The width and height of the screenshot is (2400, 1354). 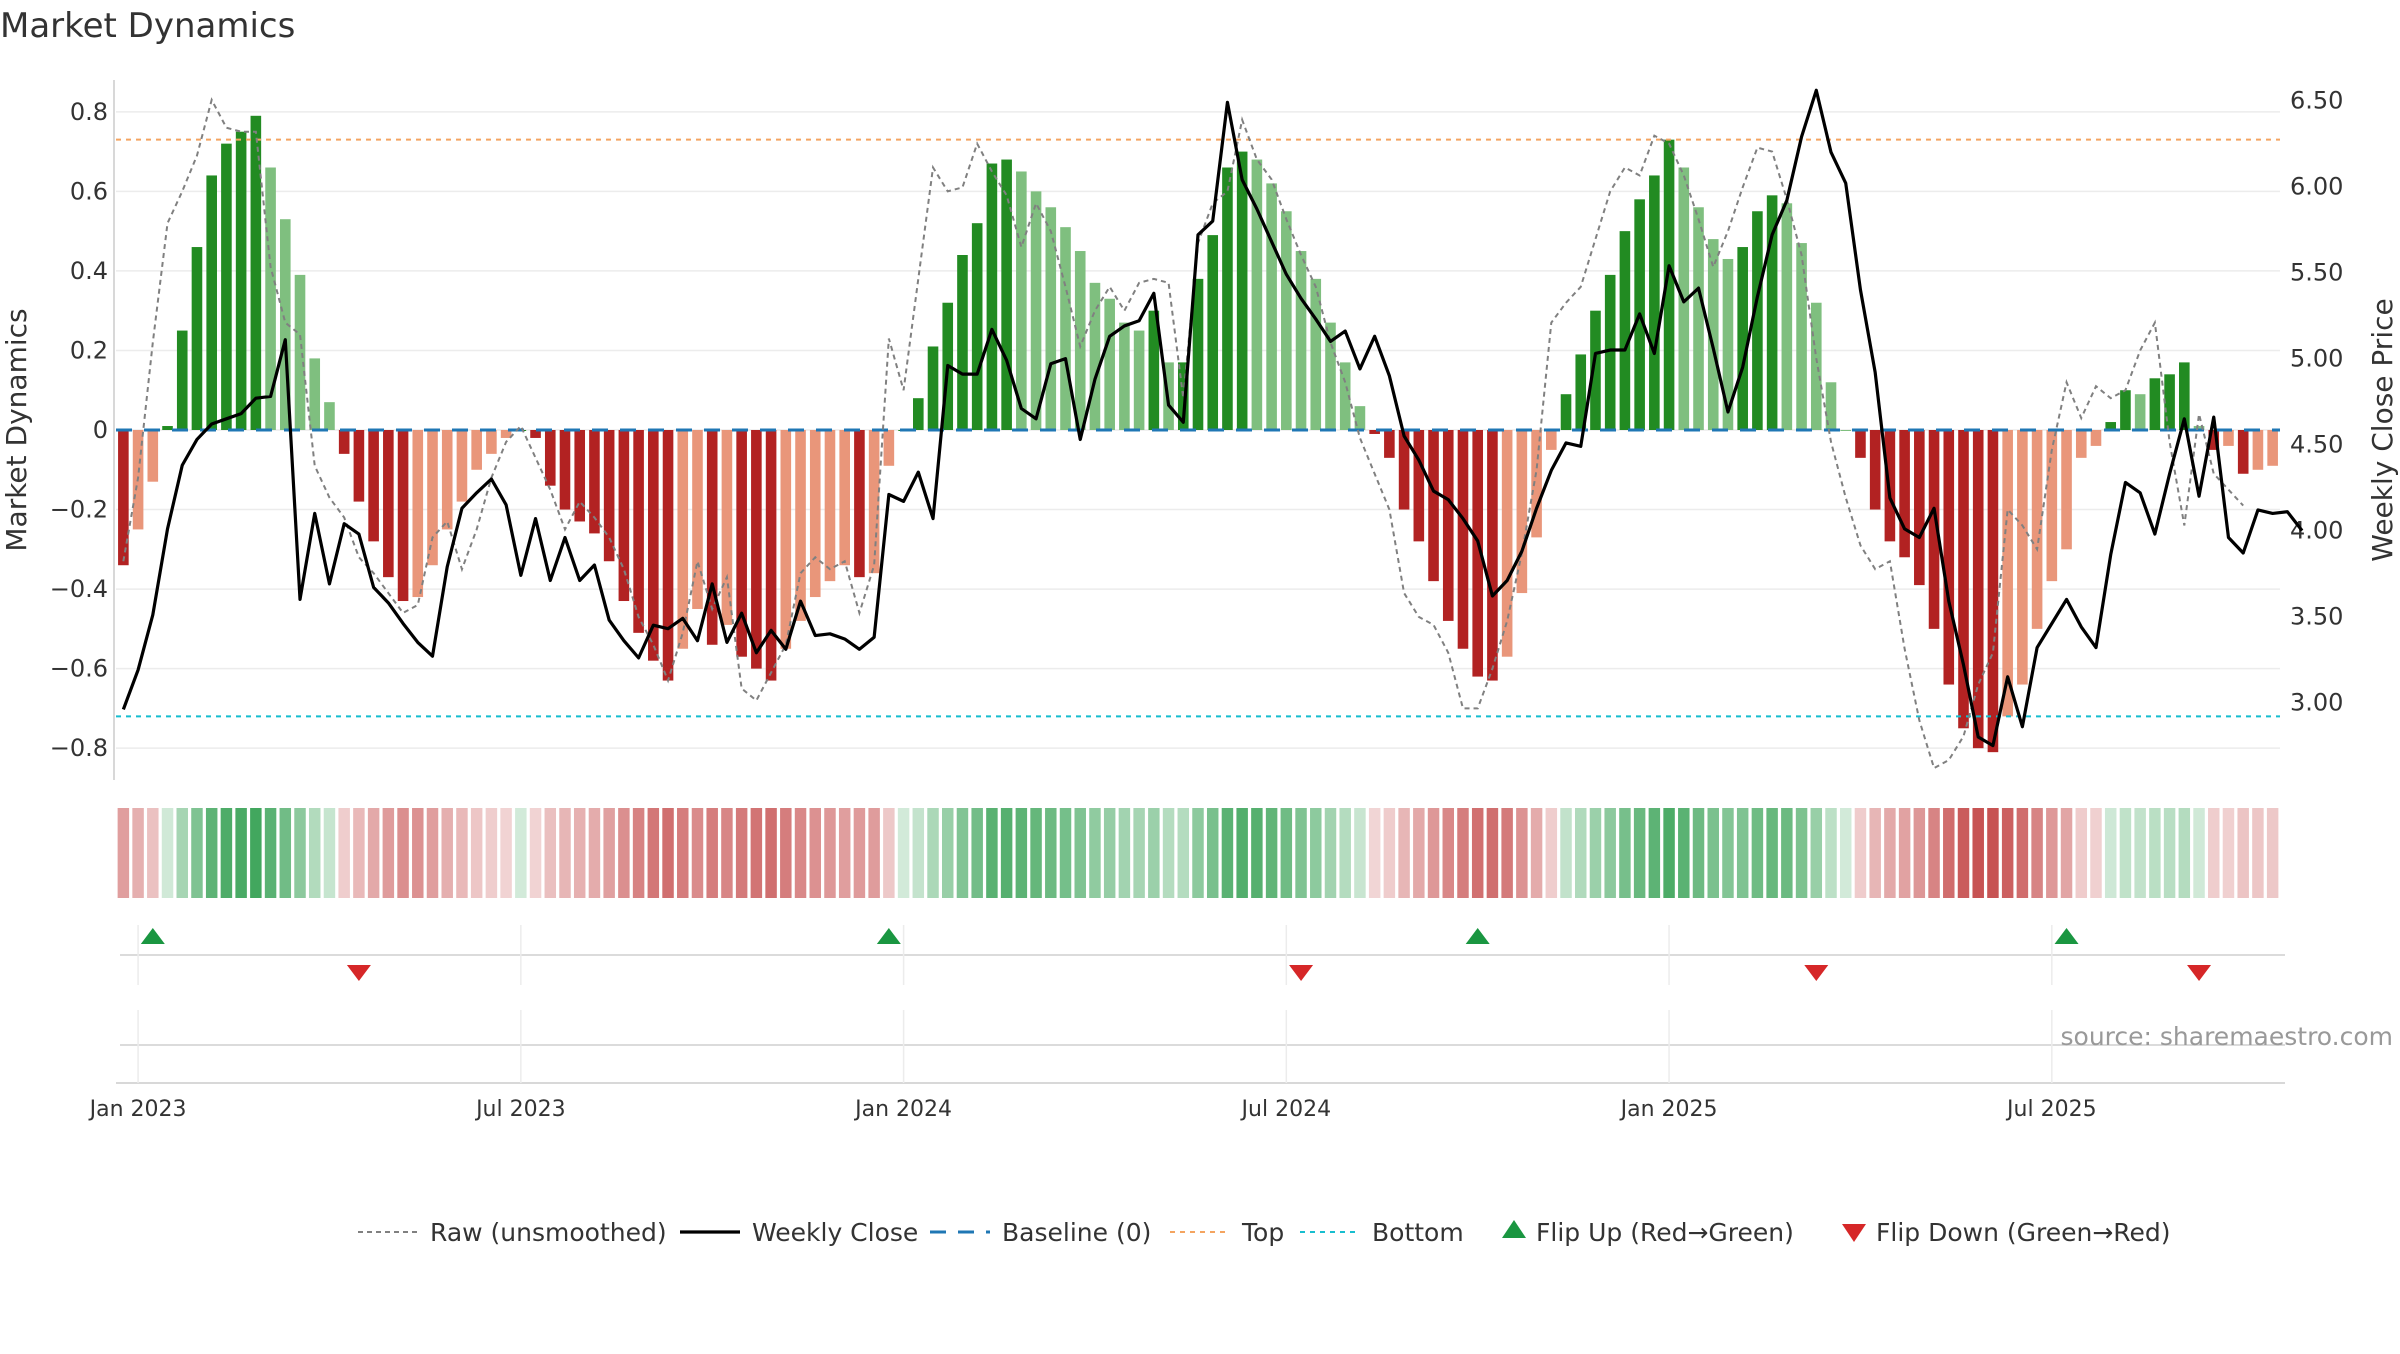 What do you see at coordinates (835, 1232) in the screenshot?
I see `legend-label: Weekly Close` at bounding box center [835, 1232].